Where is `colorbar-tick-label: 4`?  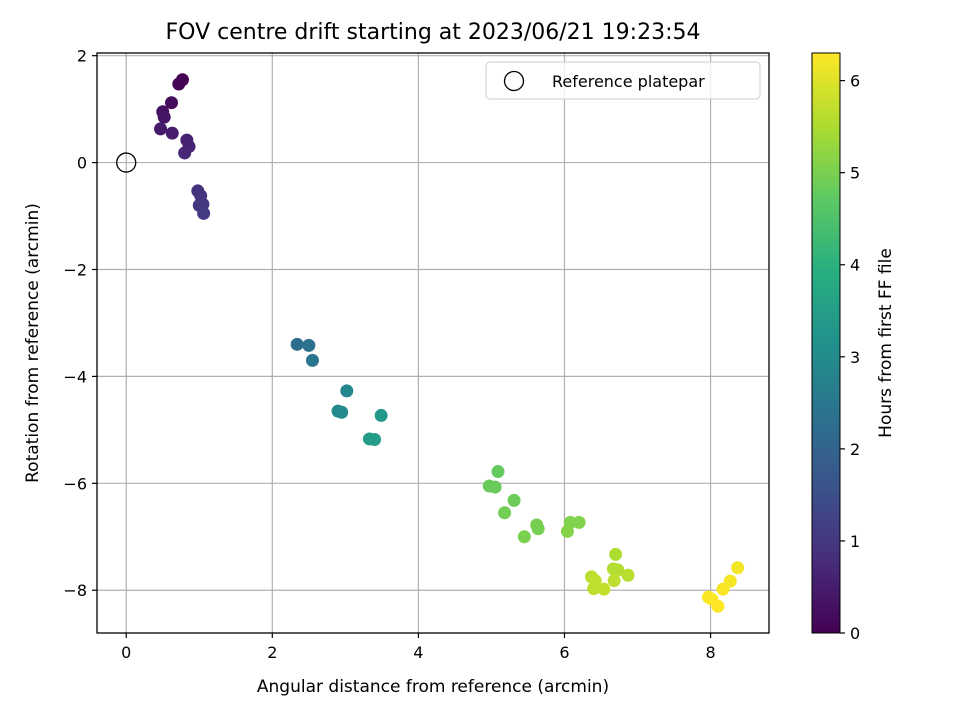
colorbar-tick-label: 4 is located at coordinates (855, 265).